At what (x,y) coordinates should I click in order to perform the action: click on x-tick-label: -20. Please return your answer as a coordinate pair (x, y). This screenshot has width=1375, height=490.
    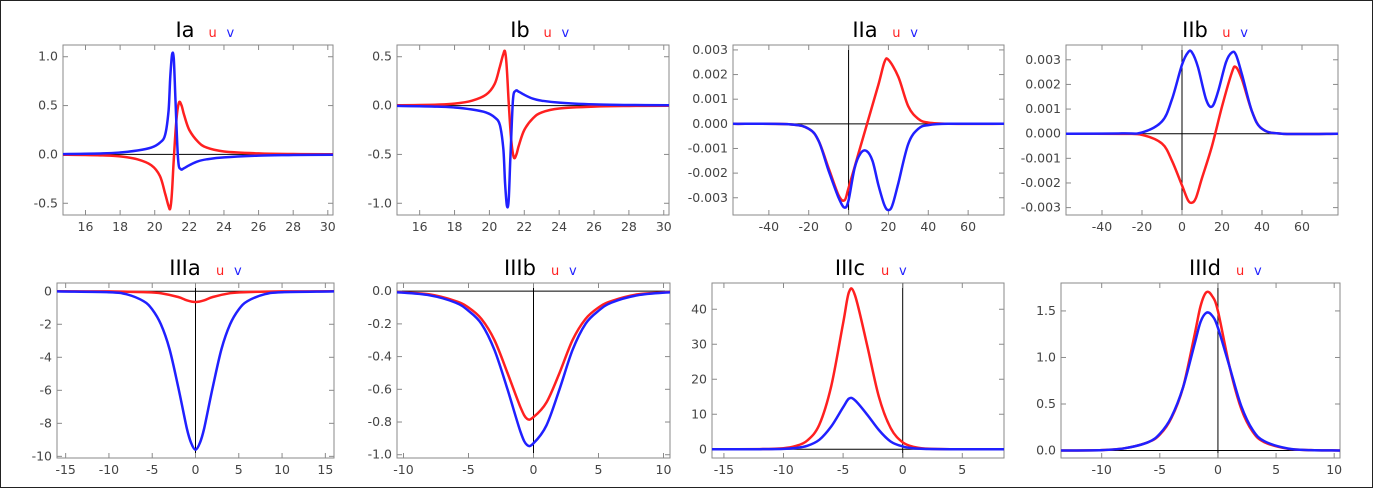
    Looking at the image, I should click on (809, 226).